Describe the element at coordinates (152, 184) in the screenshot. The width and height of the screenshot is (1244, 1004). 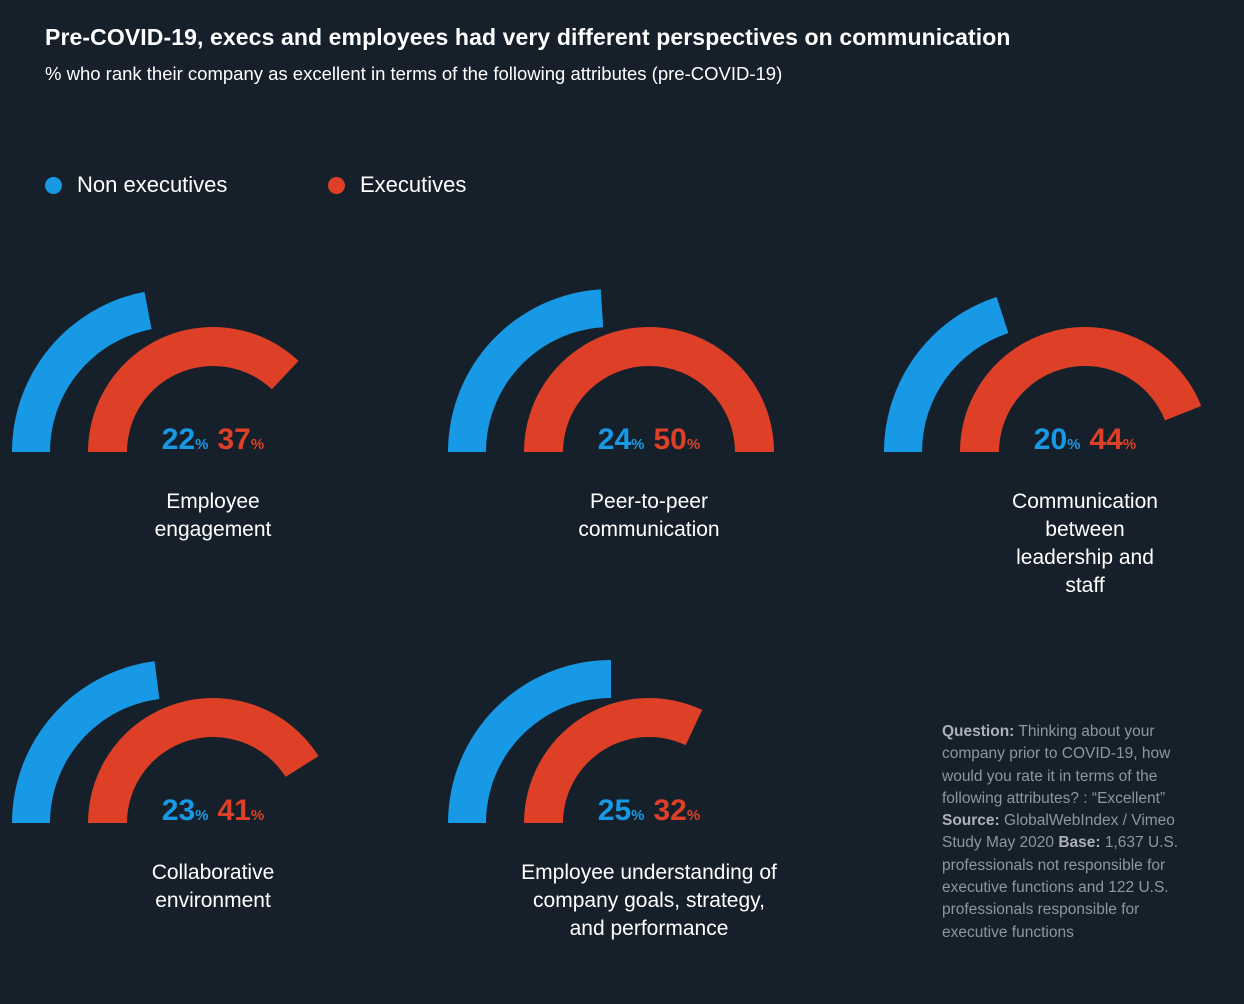
I see `legend-label-non-executives: Non executives` at that location.